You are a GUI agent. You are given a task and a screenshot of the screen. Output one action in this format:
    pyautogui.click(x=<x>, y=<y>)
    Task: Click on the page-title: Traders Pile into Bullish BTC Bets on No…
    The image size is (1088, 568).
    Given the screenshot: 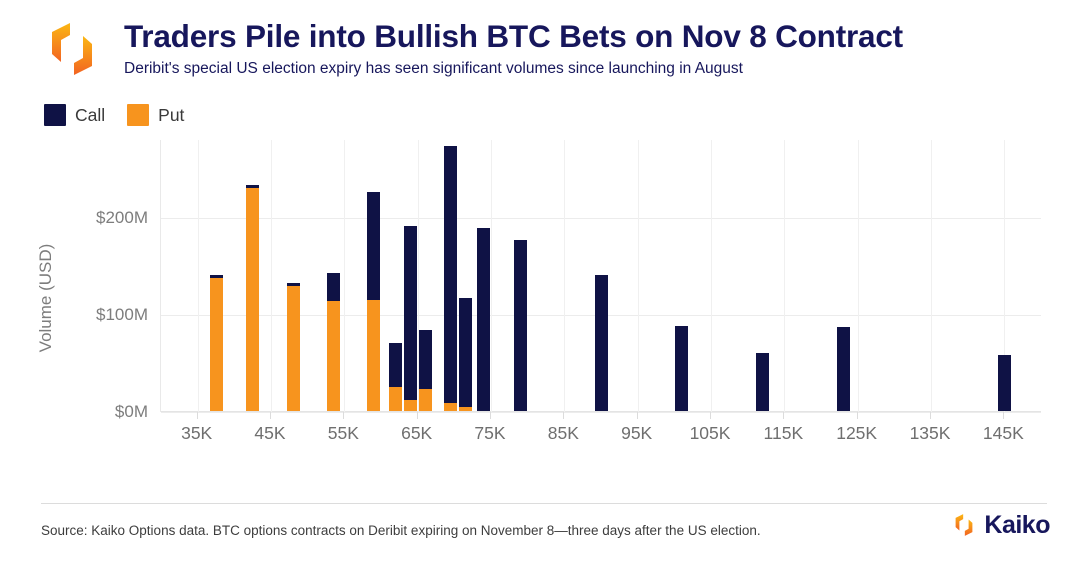 What is the action you would take?
    pyautogui.click(x=513, y=36)
    